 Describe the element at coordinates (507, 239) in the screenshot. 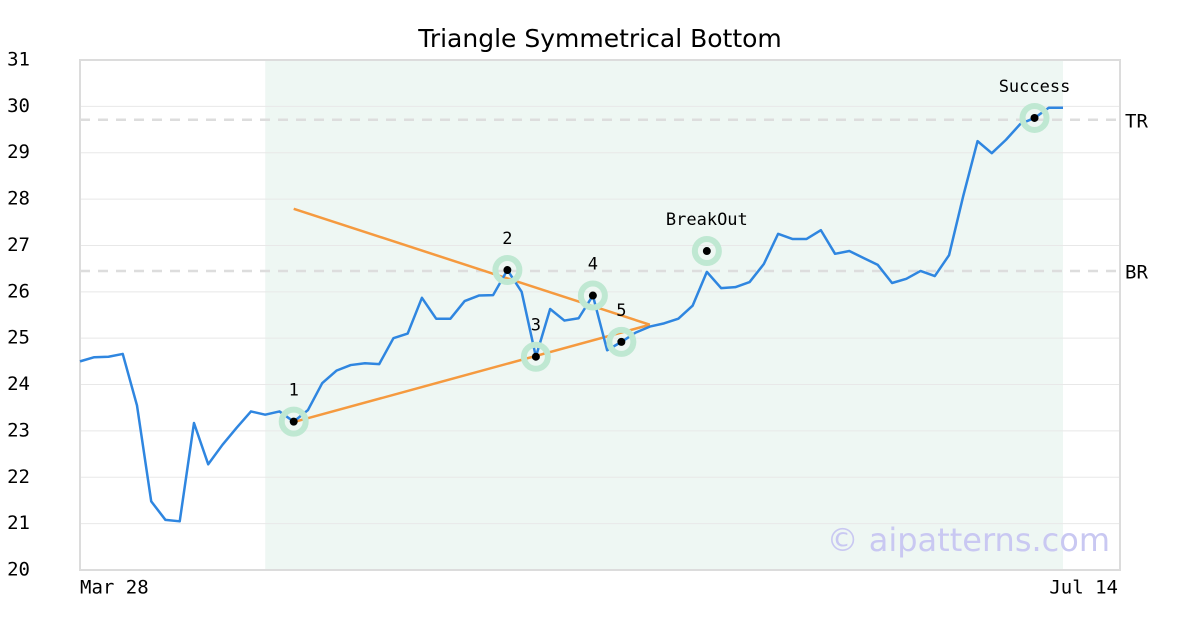

I see `pivot-label: 2` at that location.